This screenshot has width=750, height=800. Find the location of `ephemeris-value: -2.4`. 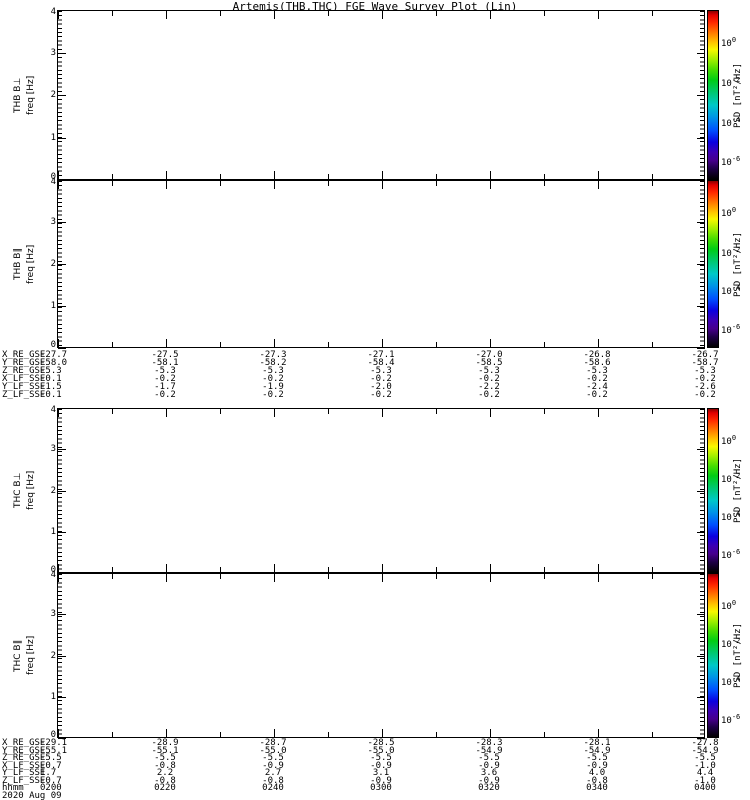

ephemeris-value: -2.4 is located at coordinates (597, 387).